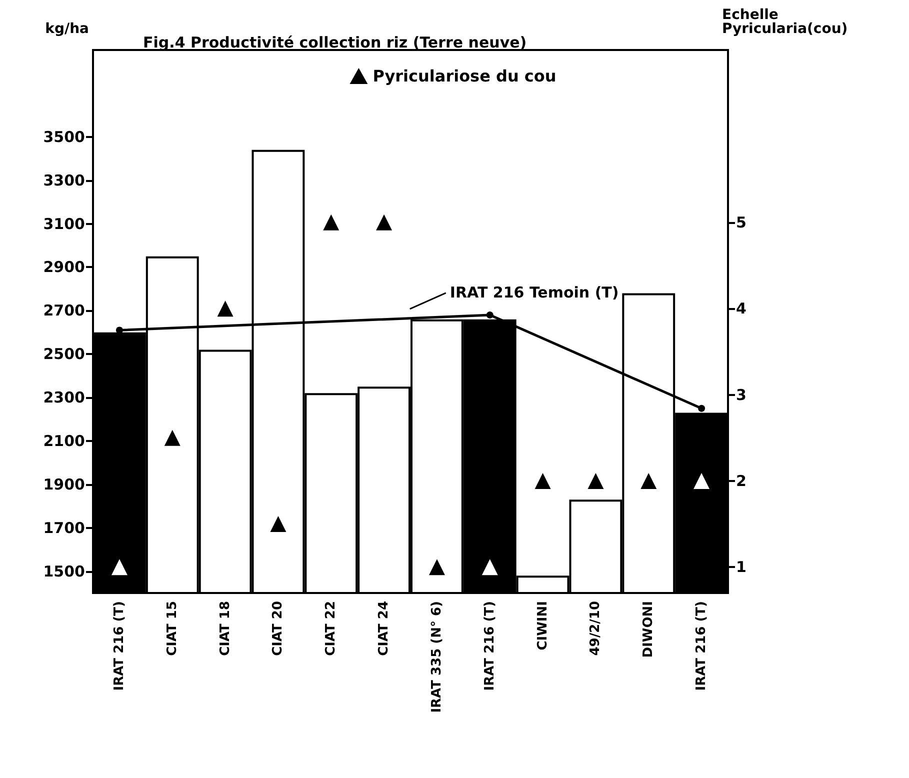 The height and width of the screenshot is (778, 909). I want to click on y2-tick-label: 2, so click(741, 481).